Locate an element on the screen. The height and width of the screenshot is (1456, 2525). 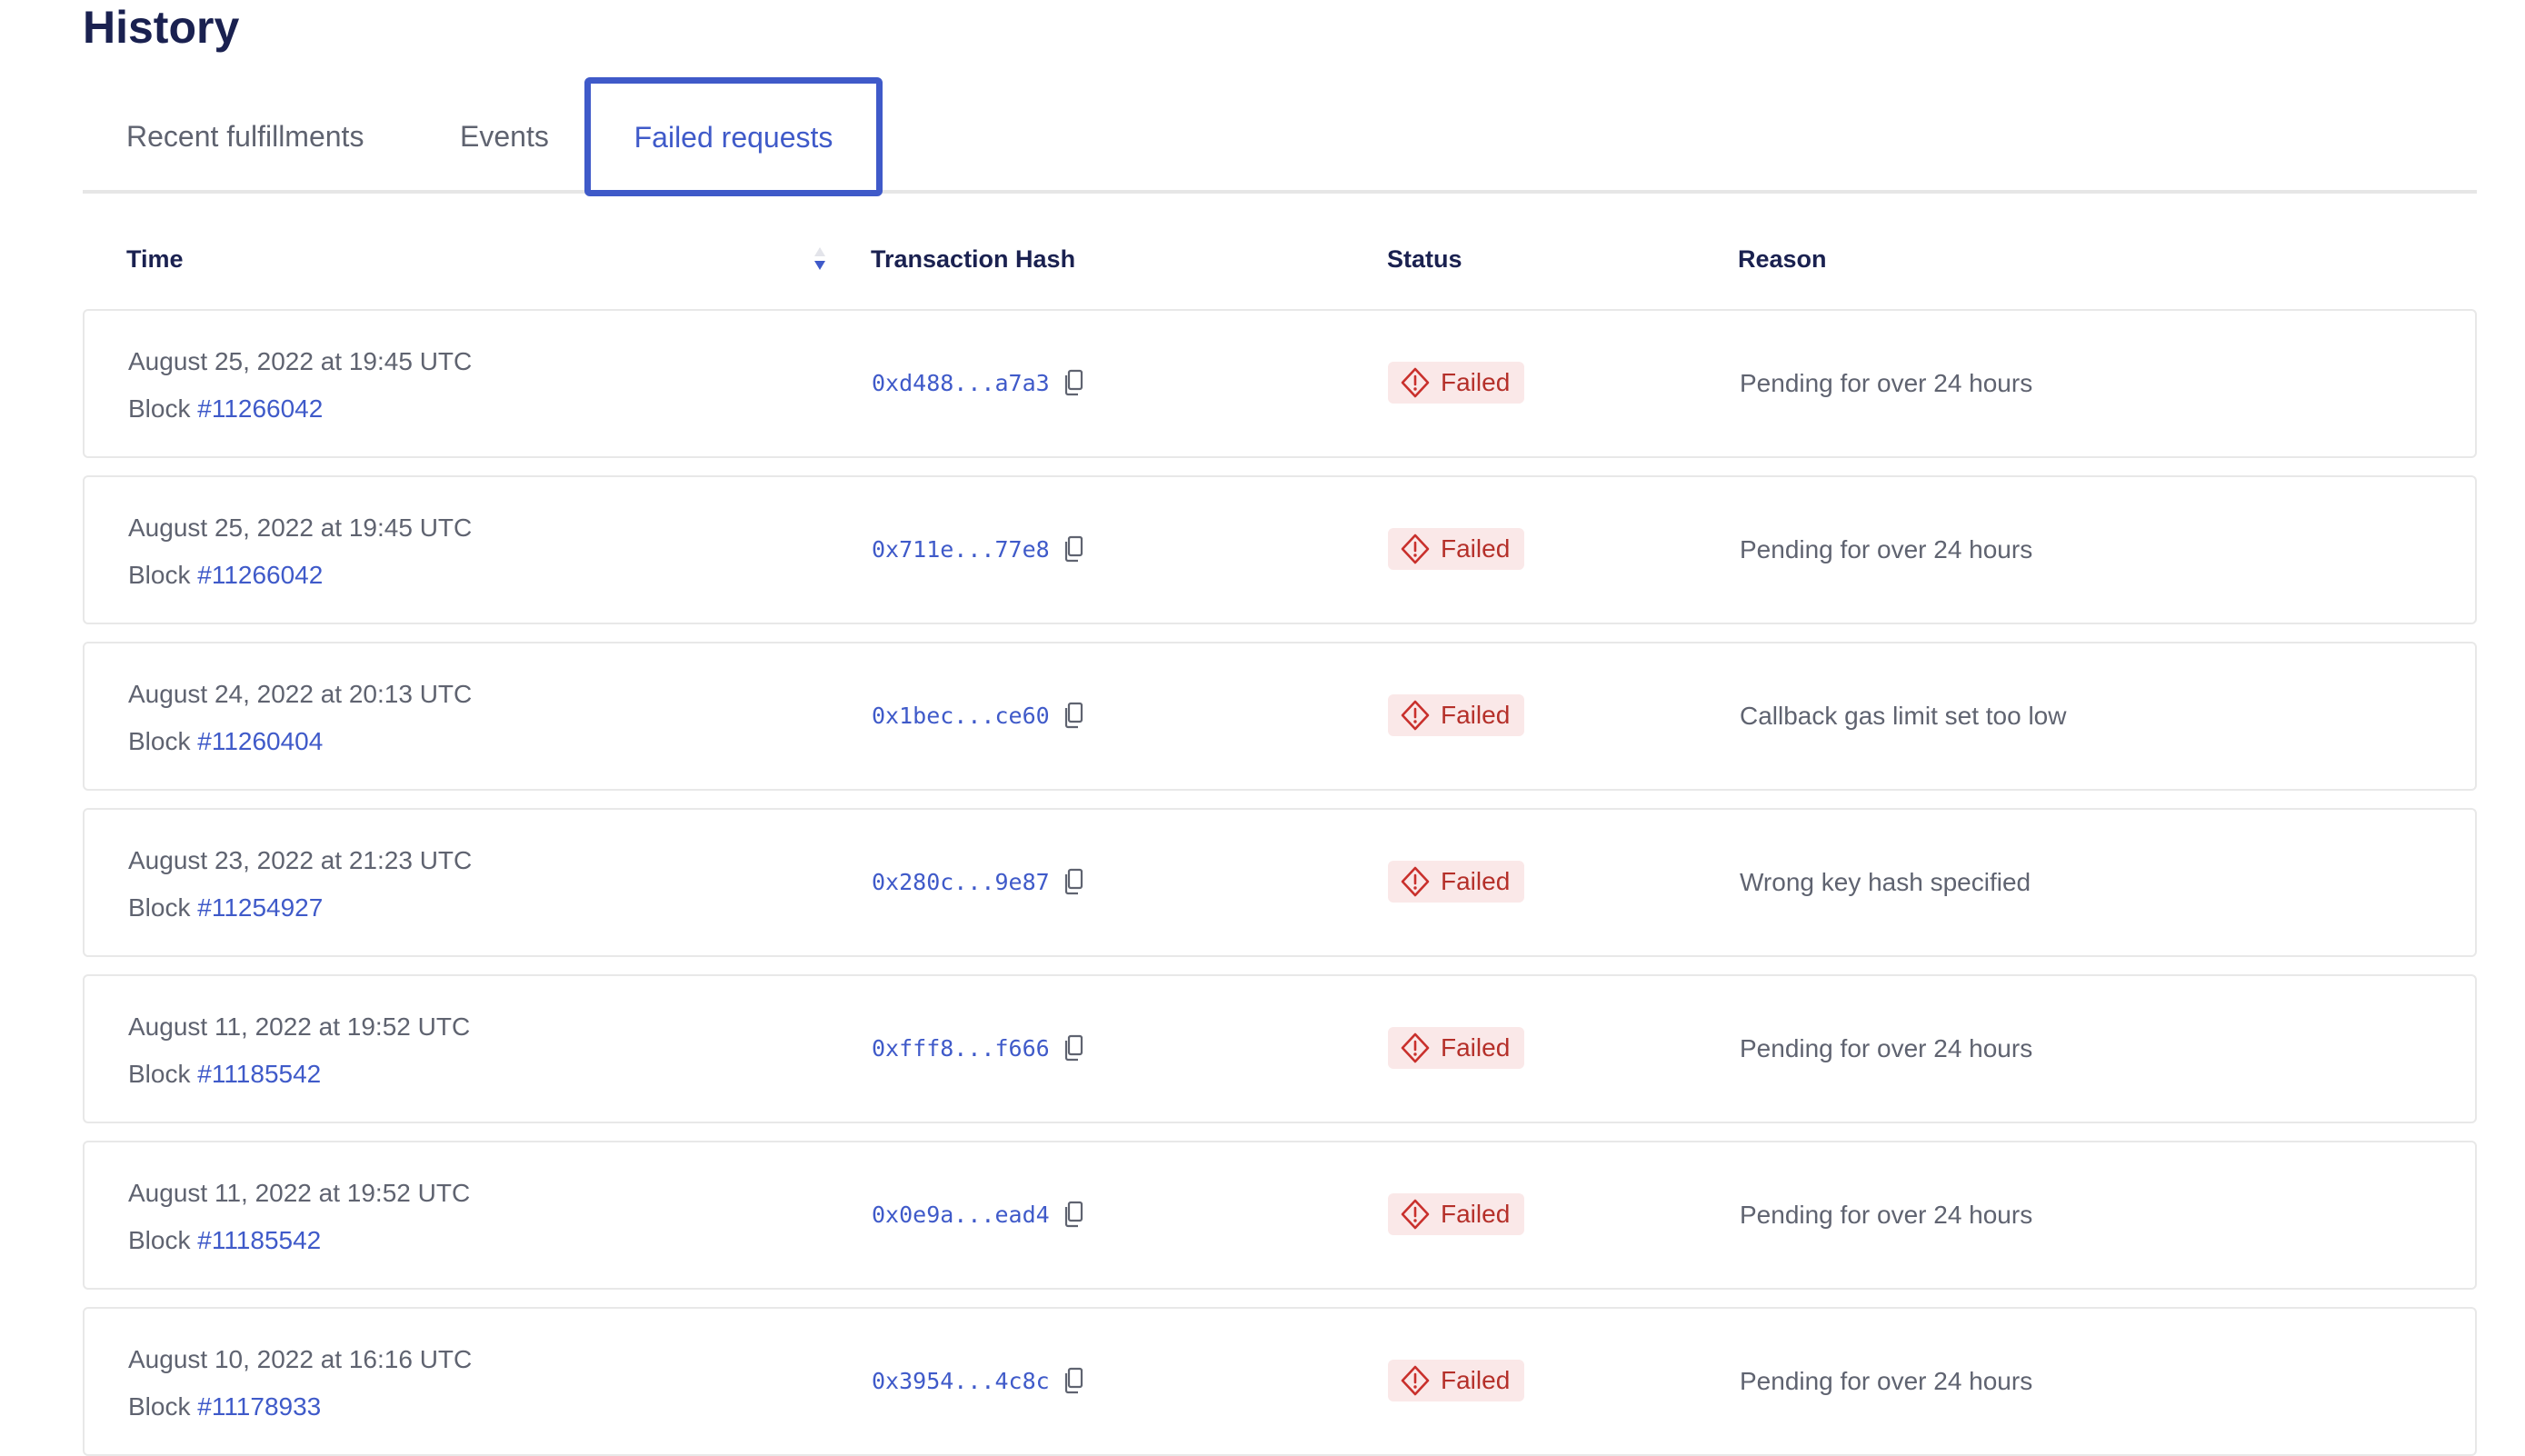
transaction-hash: 0x0e9a...ead4 is located at coordinates (978, 1215).